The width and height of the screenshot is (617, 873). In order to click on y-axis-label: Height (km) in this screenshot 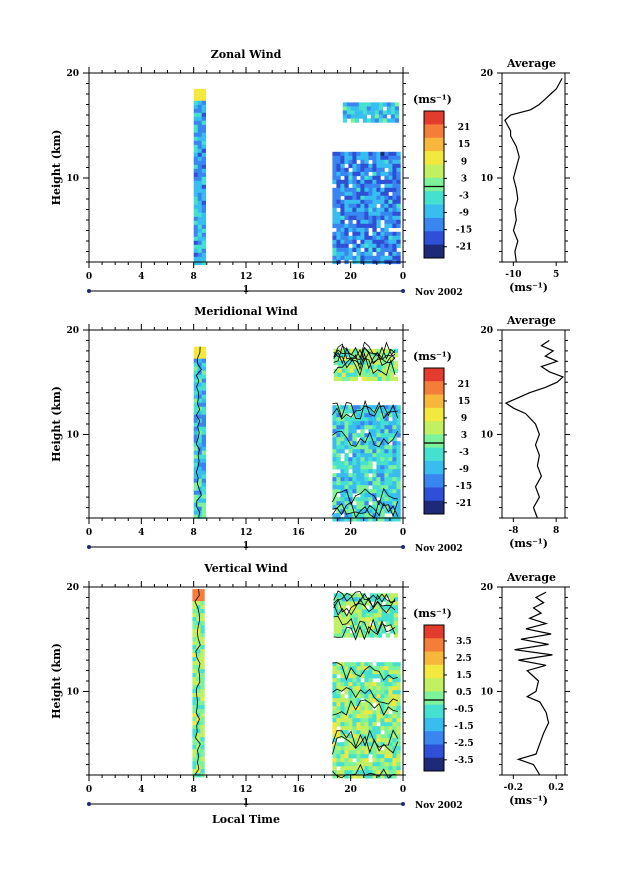, I will do `click(56, 424)`.